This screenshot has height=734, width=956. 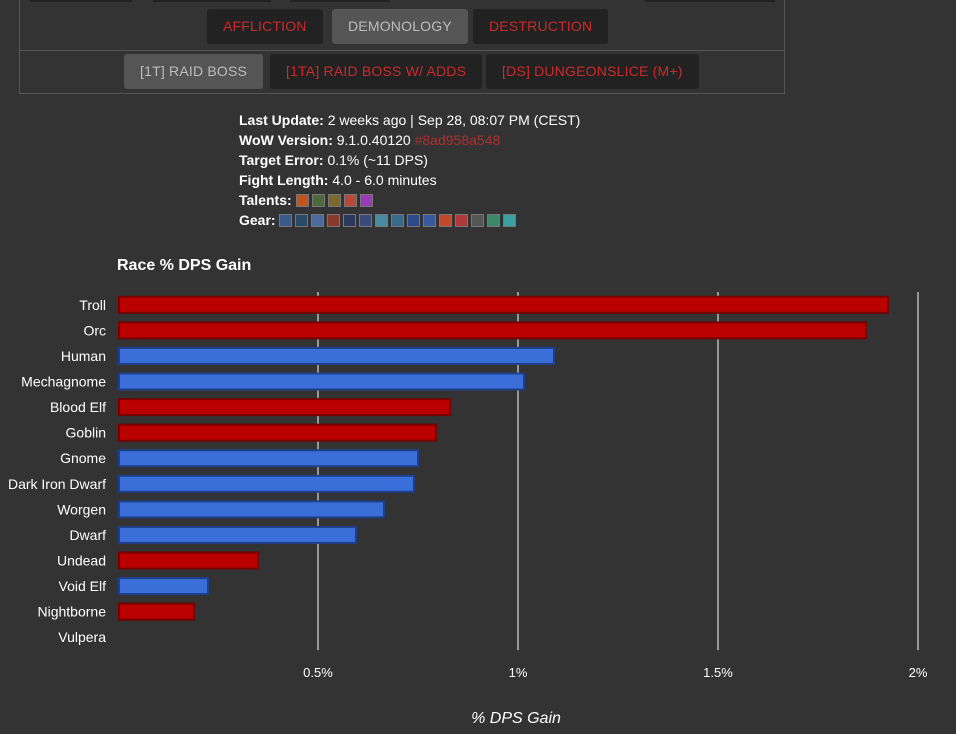 I want to click on category-label: Dwarf, so click(x=87, y=535).